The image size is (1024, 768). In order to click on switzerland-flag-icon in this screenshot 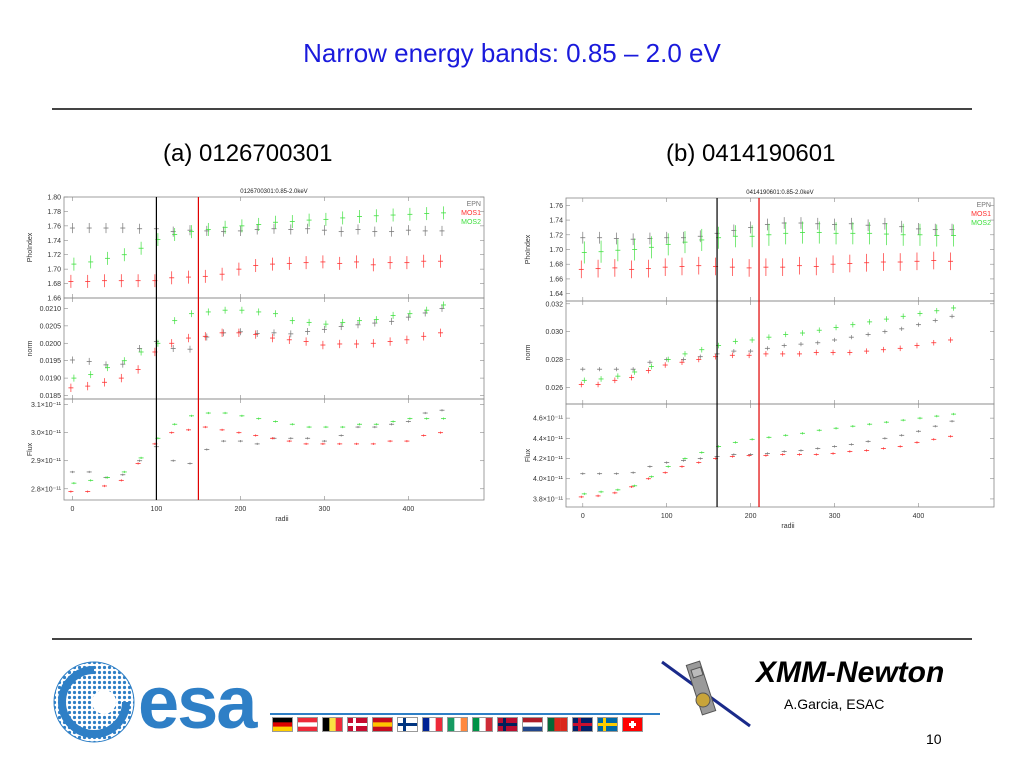, I will do `click(632, 724)`.